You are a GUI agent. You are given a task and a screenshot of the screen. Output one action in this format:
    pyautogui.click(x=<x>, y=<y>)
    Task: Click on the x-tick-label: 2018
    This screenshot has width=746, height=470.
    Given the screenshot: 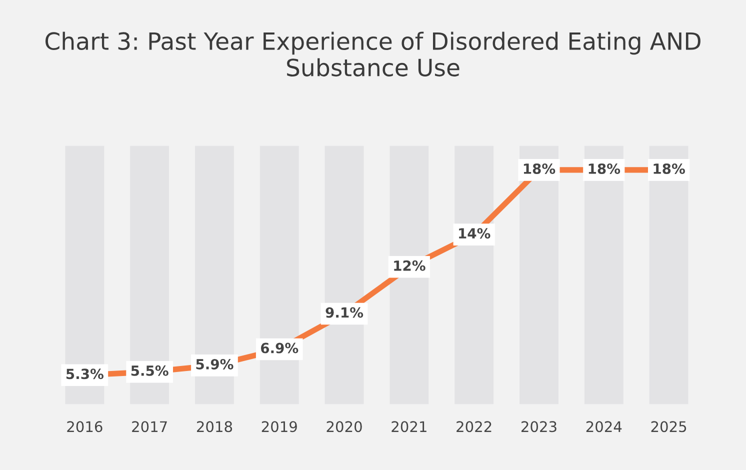 What is the action you would take?
    pyautogui.click(x=214, y=426)
    